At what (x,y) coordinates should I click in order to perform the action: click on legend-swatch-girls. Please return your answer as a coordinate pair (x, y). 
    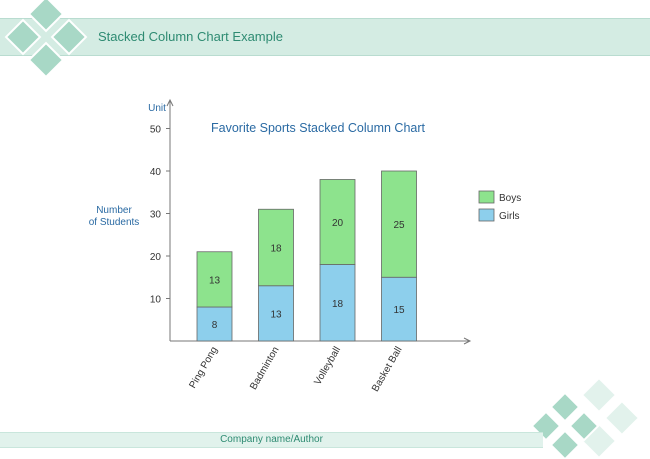
    Looking at the image, I should click on (486, 215).